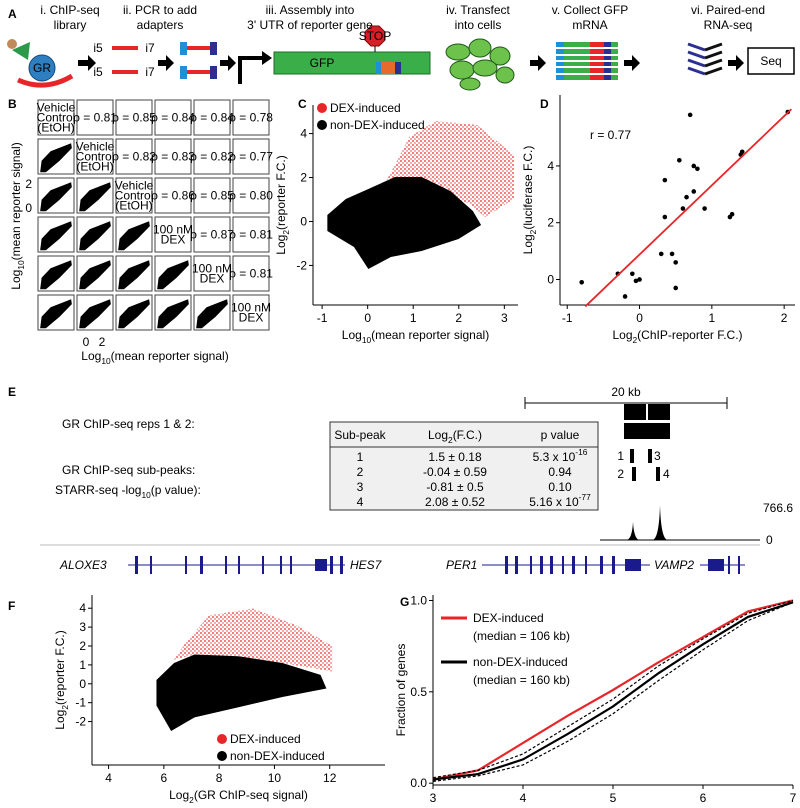  I want to click on table-cell-part: -16, so click(581, 452).